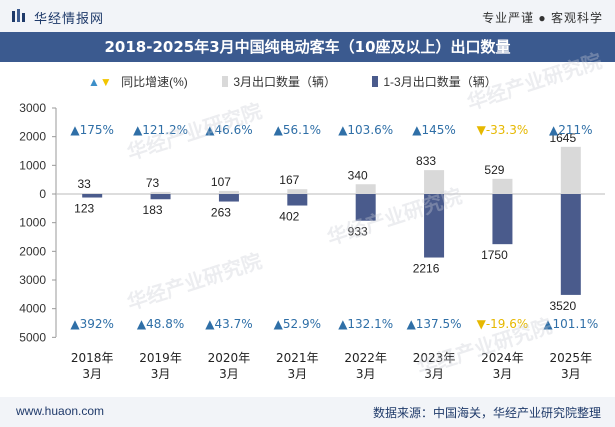 The image size is (615, 427). Describe the element at coordinates (494, 170) in the screenshot. I see `march-value-label: 529` at that location.